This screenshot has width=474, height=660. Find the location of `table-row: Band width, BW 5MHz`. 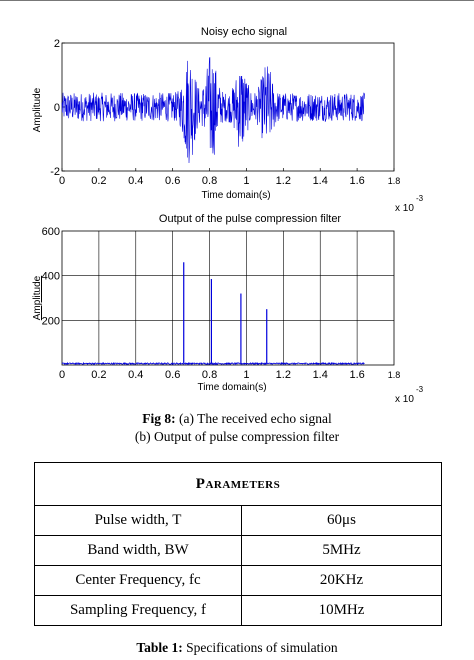

table-row: Band width, BW 5MHz is located at coordinates (238, 550).